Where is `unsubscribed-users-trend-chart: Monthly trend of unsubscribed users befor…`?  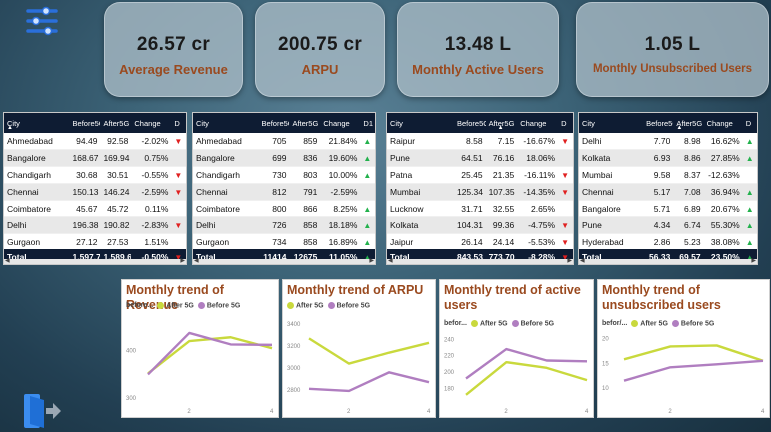
unsubscribed-users-trend-chart: Monthly trend of unsubscribed users befor… is located at coordinates (683, 348).